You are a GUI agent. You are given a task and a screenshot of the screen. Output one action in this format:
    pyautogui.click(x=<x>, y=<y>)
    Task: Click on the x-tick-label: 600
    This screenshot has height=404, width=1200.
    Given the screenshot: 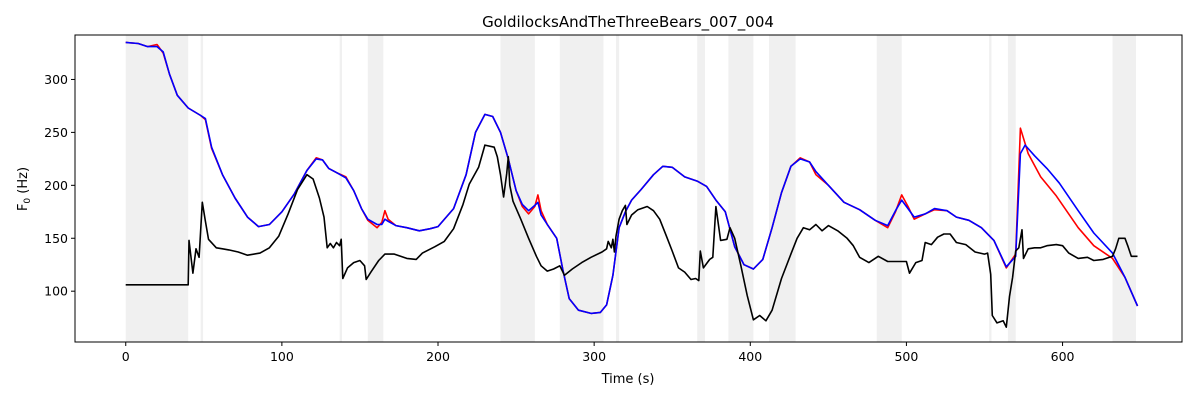 What is the action you would take?
    pyautogui.click(x=1063, y=356)
    